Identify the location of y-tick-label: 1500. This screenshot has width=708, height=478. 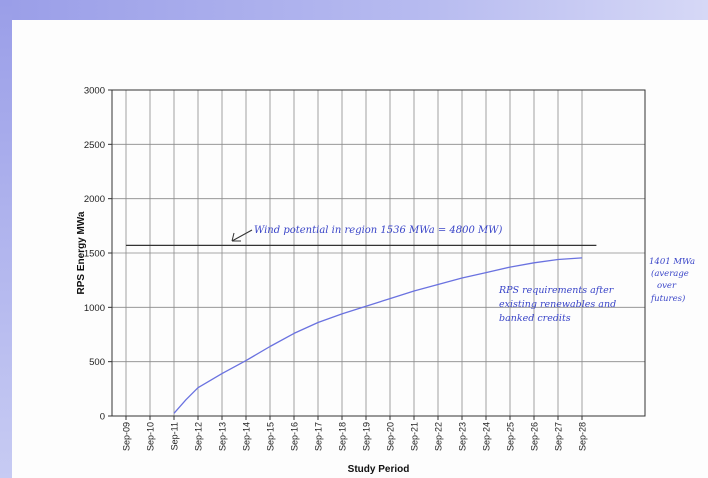
(94, 254).